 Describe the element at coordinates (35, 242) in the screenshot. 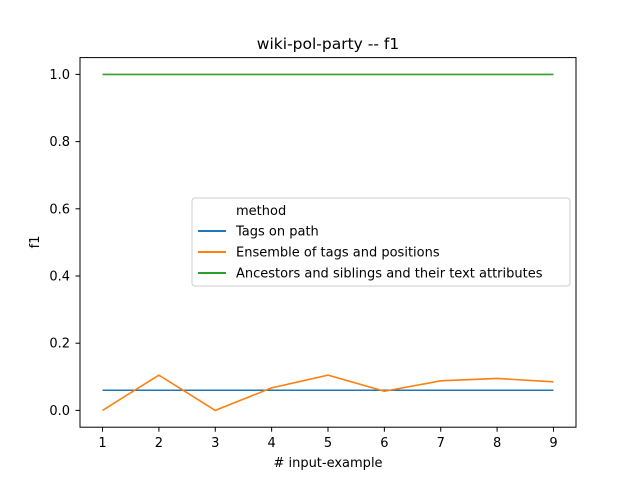

I see `y-axis-label: f1` at that location.